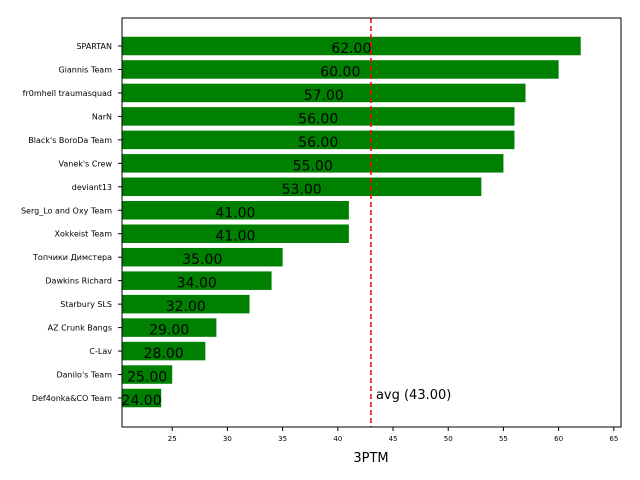  I want to click on value-label: 28.00, so click(164, 354).